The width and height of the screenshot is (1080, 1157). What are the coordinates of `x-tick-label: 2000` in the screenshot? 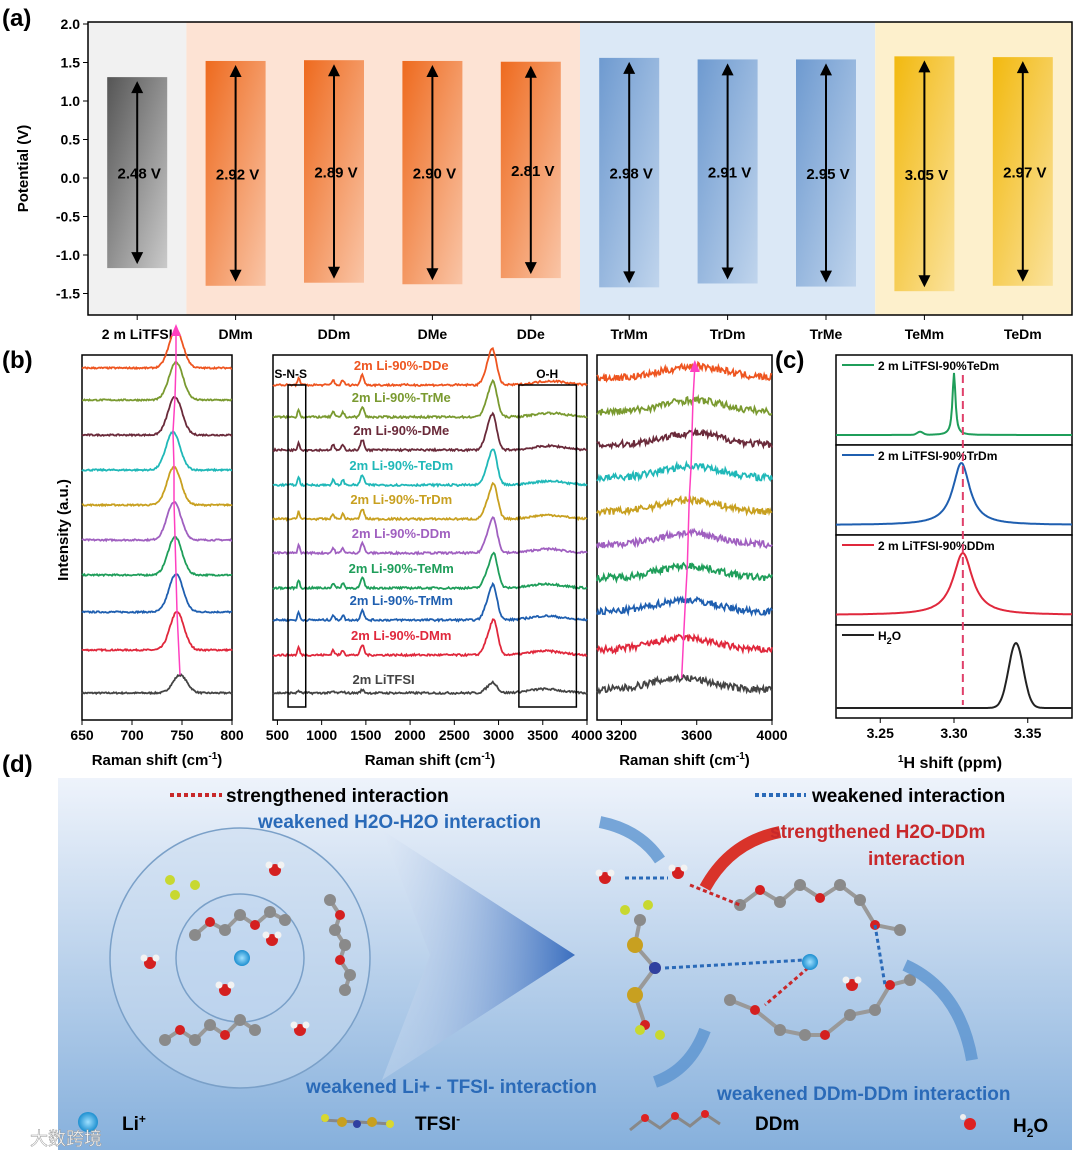 It's located at (410, 735).